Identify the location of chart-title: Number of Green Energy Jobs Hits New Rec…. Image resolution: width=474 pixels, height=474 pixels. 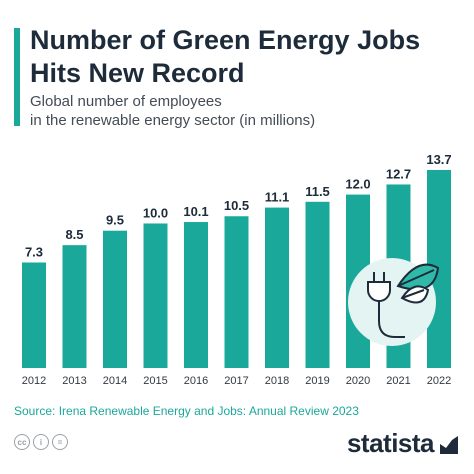
(225, 56).